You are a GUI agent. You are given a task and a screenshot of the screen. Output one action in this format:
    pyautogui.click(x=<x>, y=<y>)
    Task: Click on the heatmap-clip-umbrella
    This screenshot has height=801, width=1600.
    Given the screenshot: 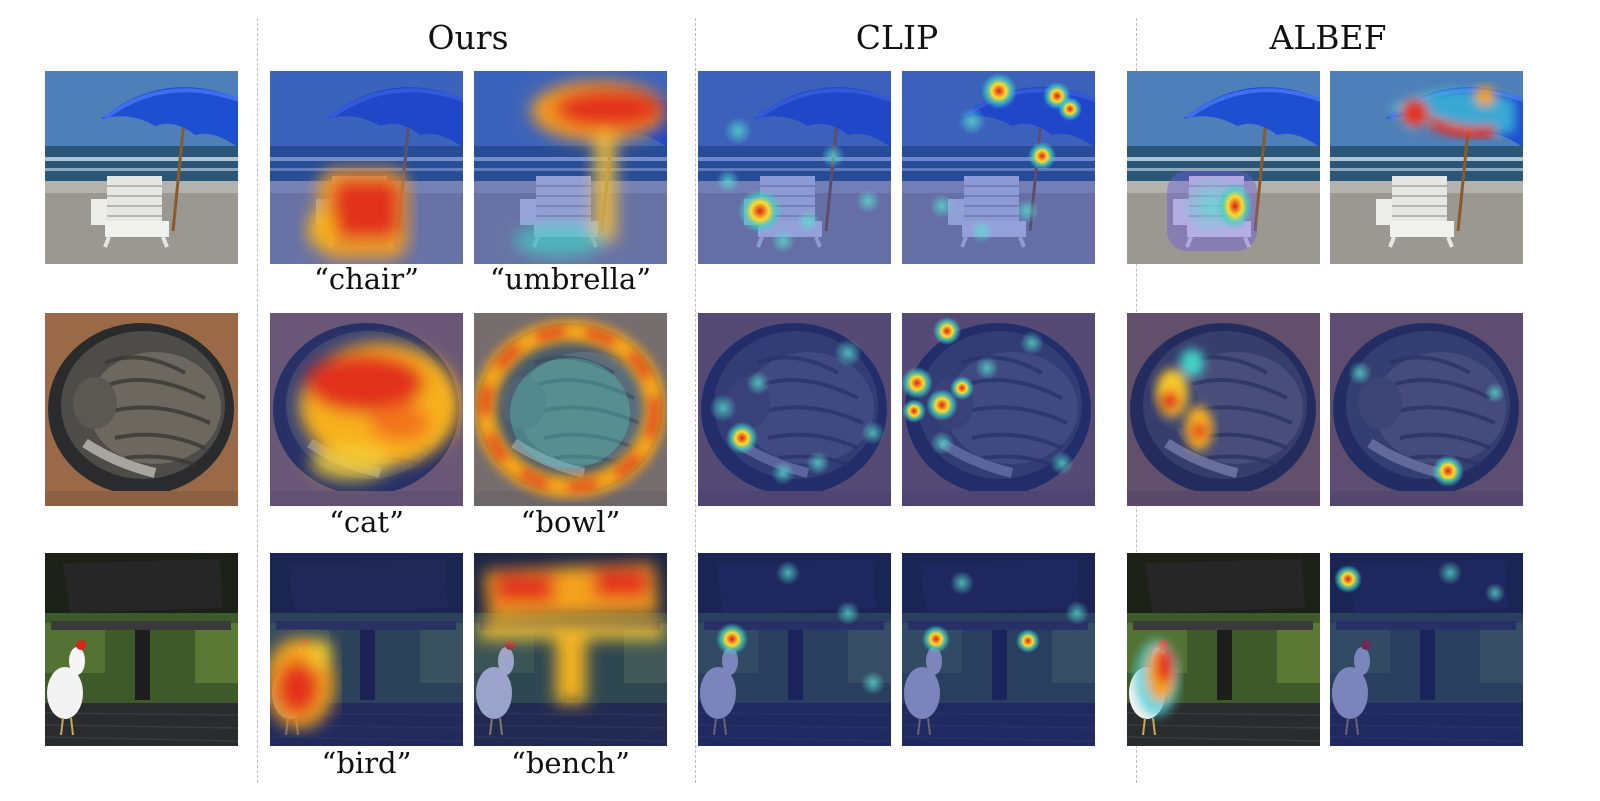 What is the action you would take?
    pyautogui.click(x=998, y=167)
    